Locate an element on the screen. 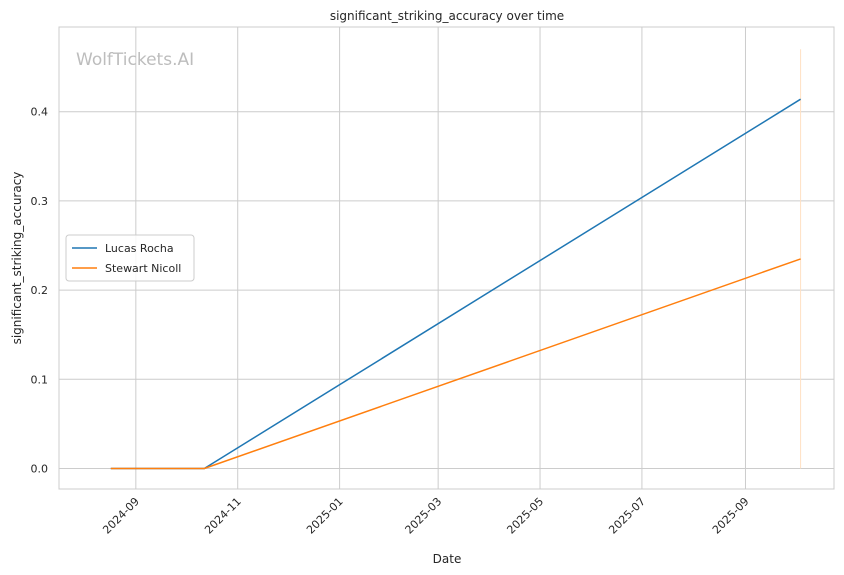  x-tick-label: 2024-11 is located at coordinates (223, 516).